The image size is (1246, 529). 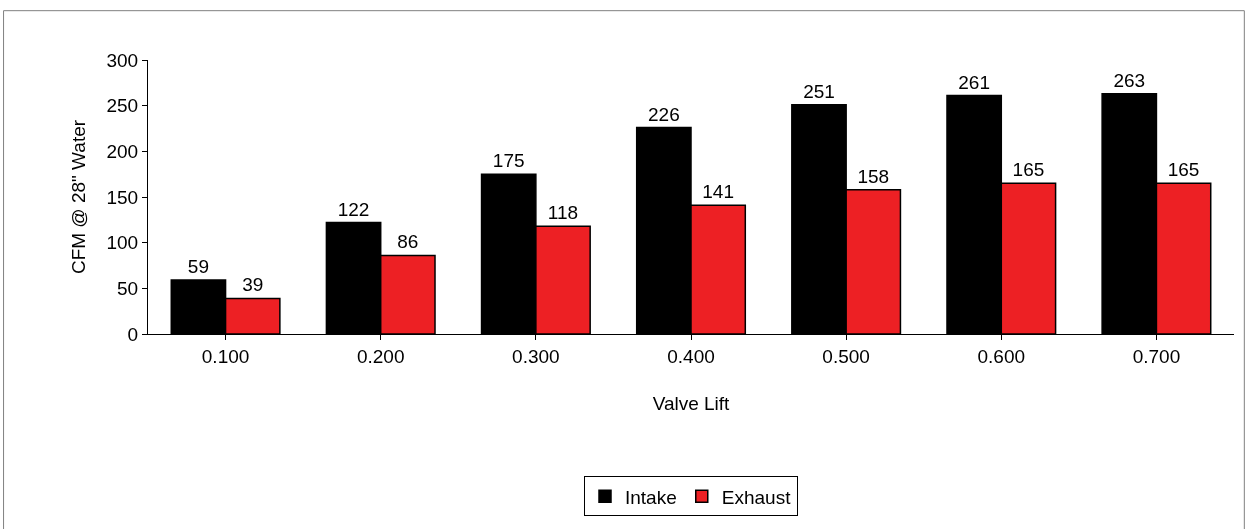 What do you see at coordinates (1129, 80) in the screenshot?
I see `data-label: 263` at bounding box center [1129, 80].